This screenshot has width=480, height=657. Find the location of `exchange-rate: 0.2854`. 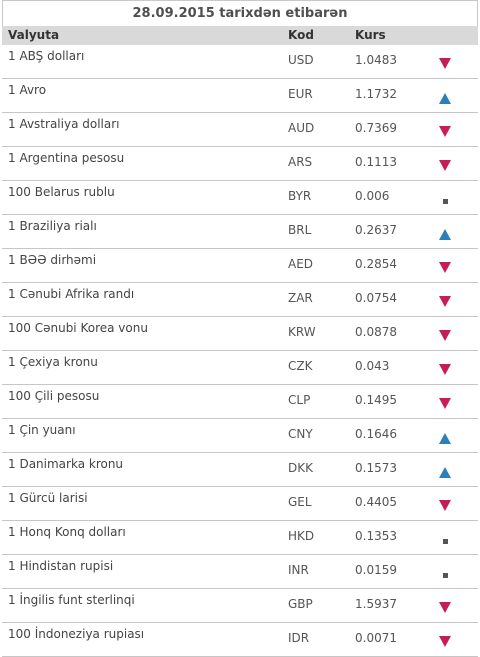

exchange-rate: 0.2854 is located at coordinates (376, 264).